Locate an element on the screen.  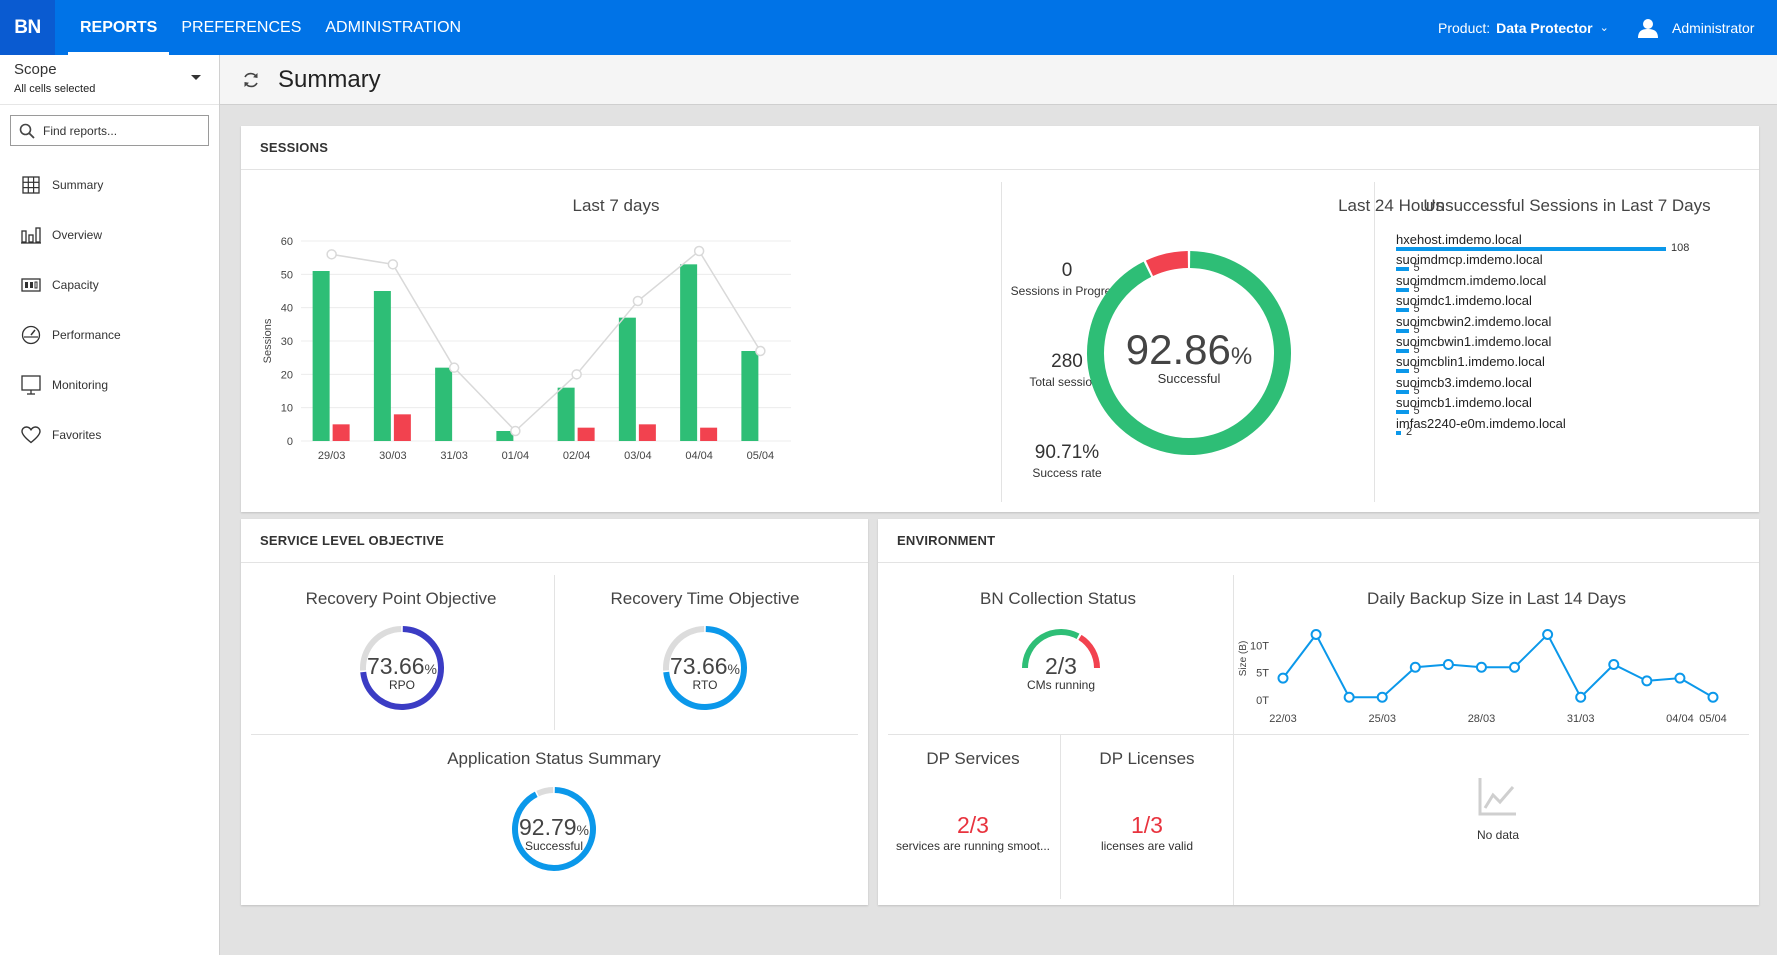
success-rate-stat: 90.71% Success rate is located at coordinates (1067, 461).